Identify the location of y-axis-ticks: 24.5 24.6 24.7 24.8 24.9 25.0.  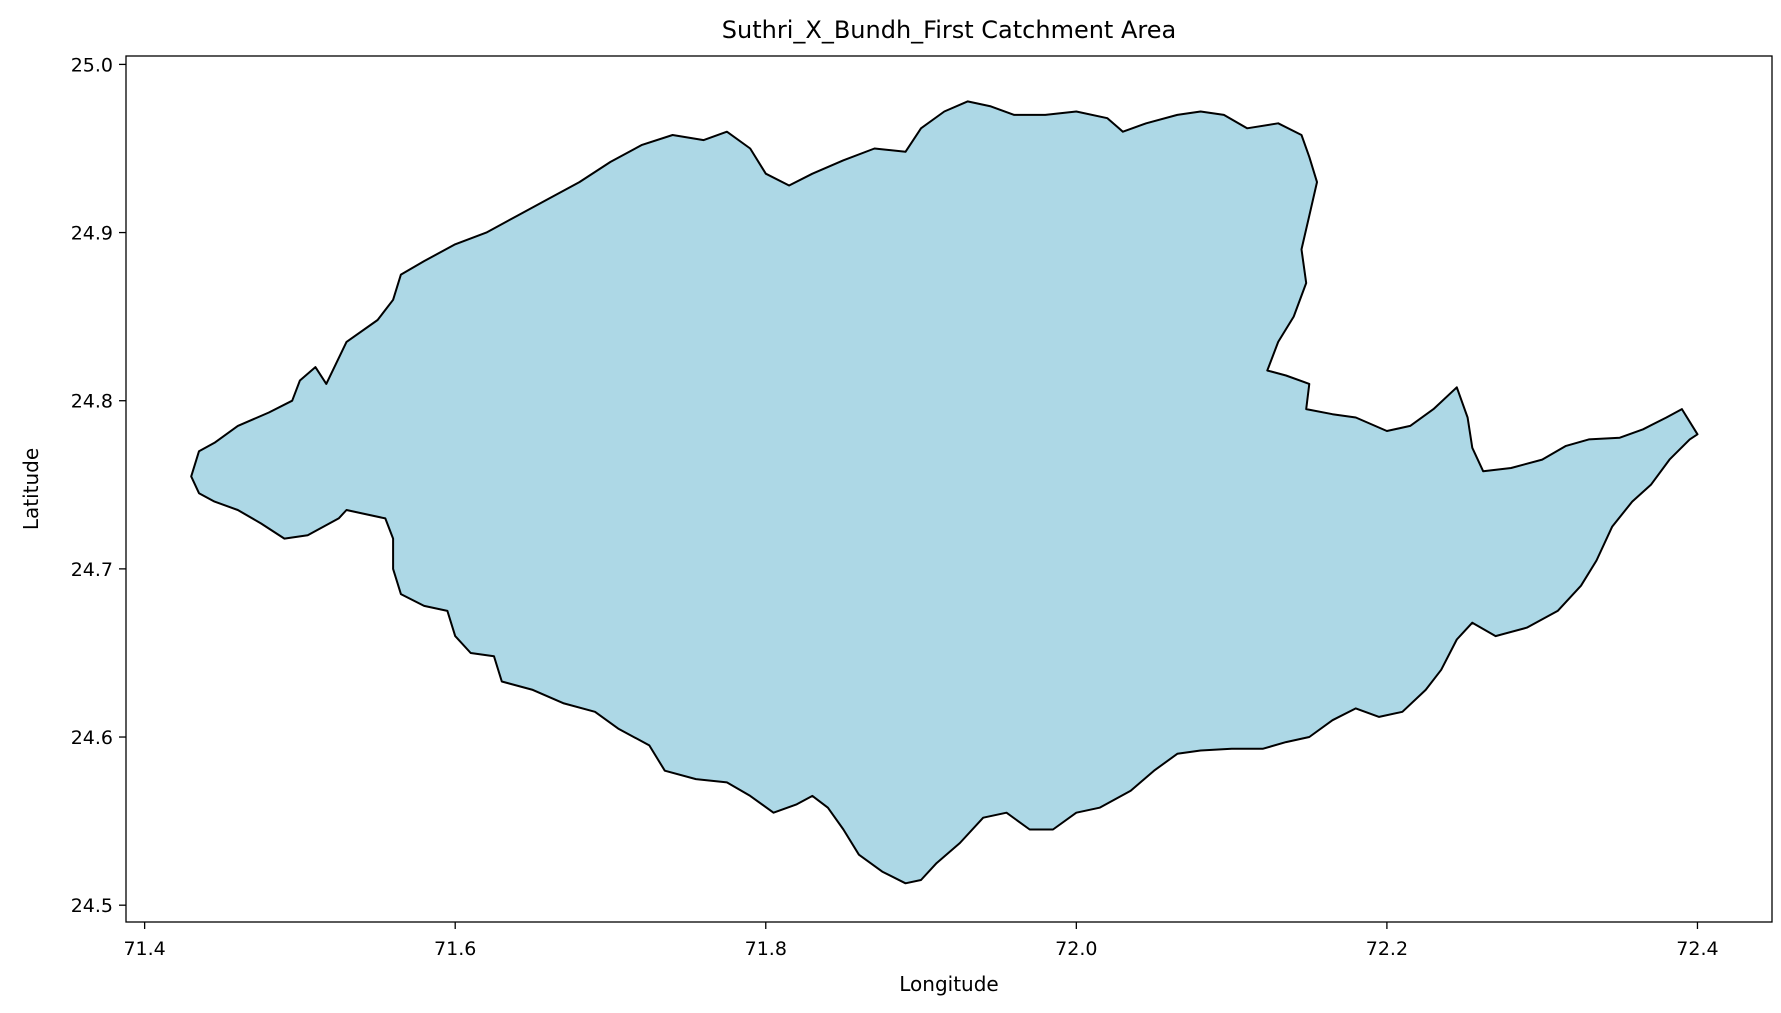
(98, 485).